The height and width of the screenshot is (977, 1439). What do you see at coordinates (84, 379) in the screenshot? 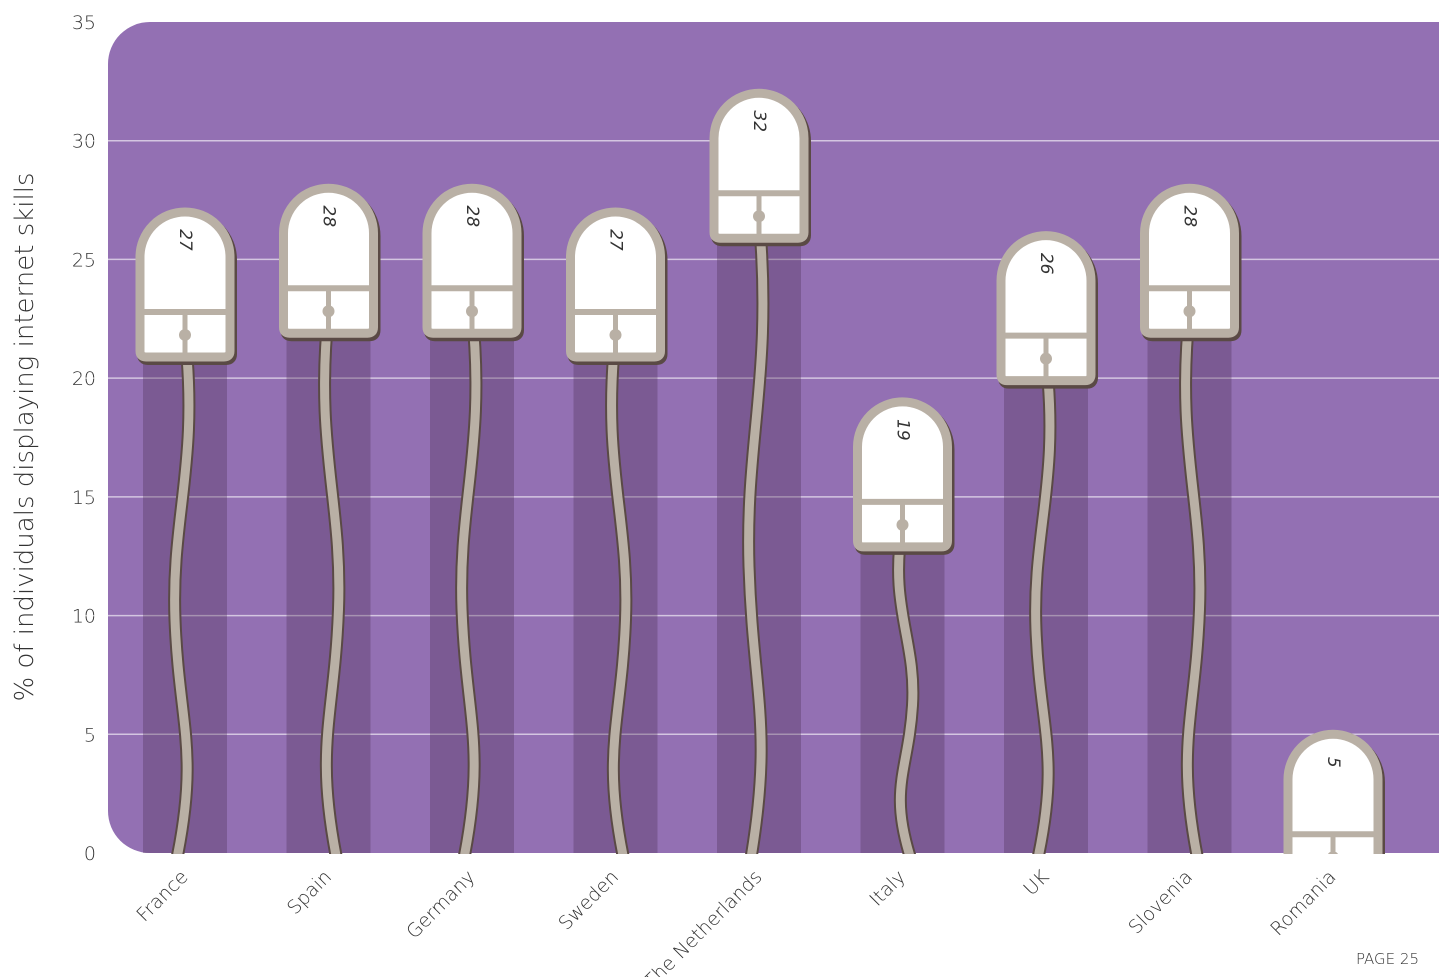
I see `y-tick-label: 20` at bounding box center [84, 379].